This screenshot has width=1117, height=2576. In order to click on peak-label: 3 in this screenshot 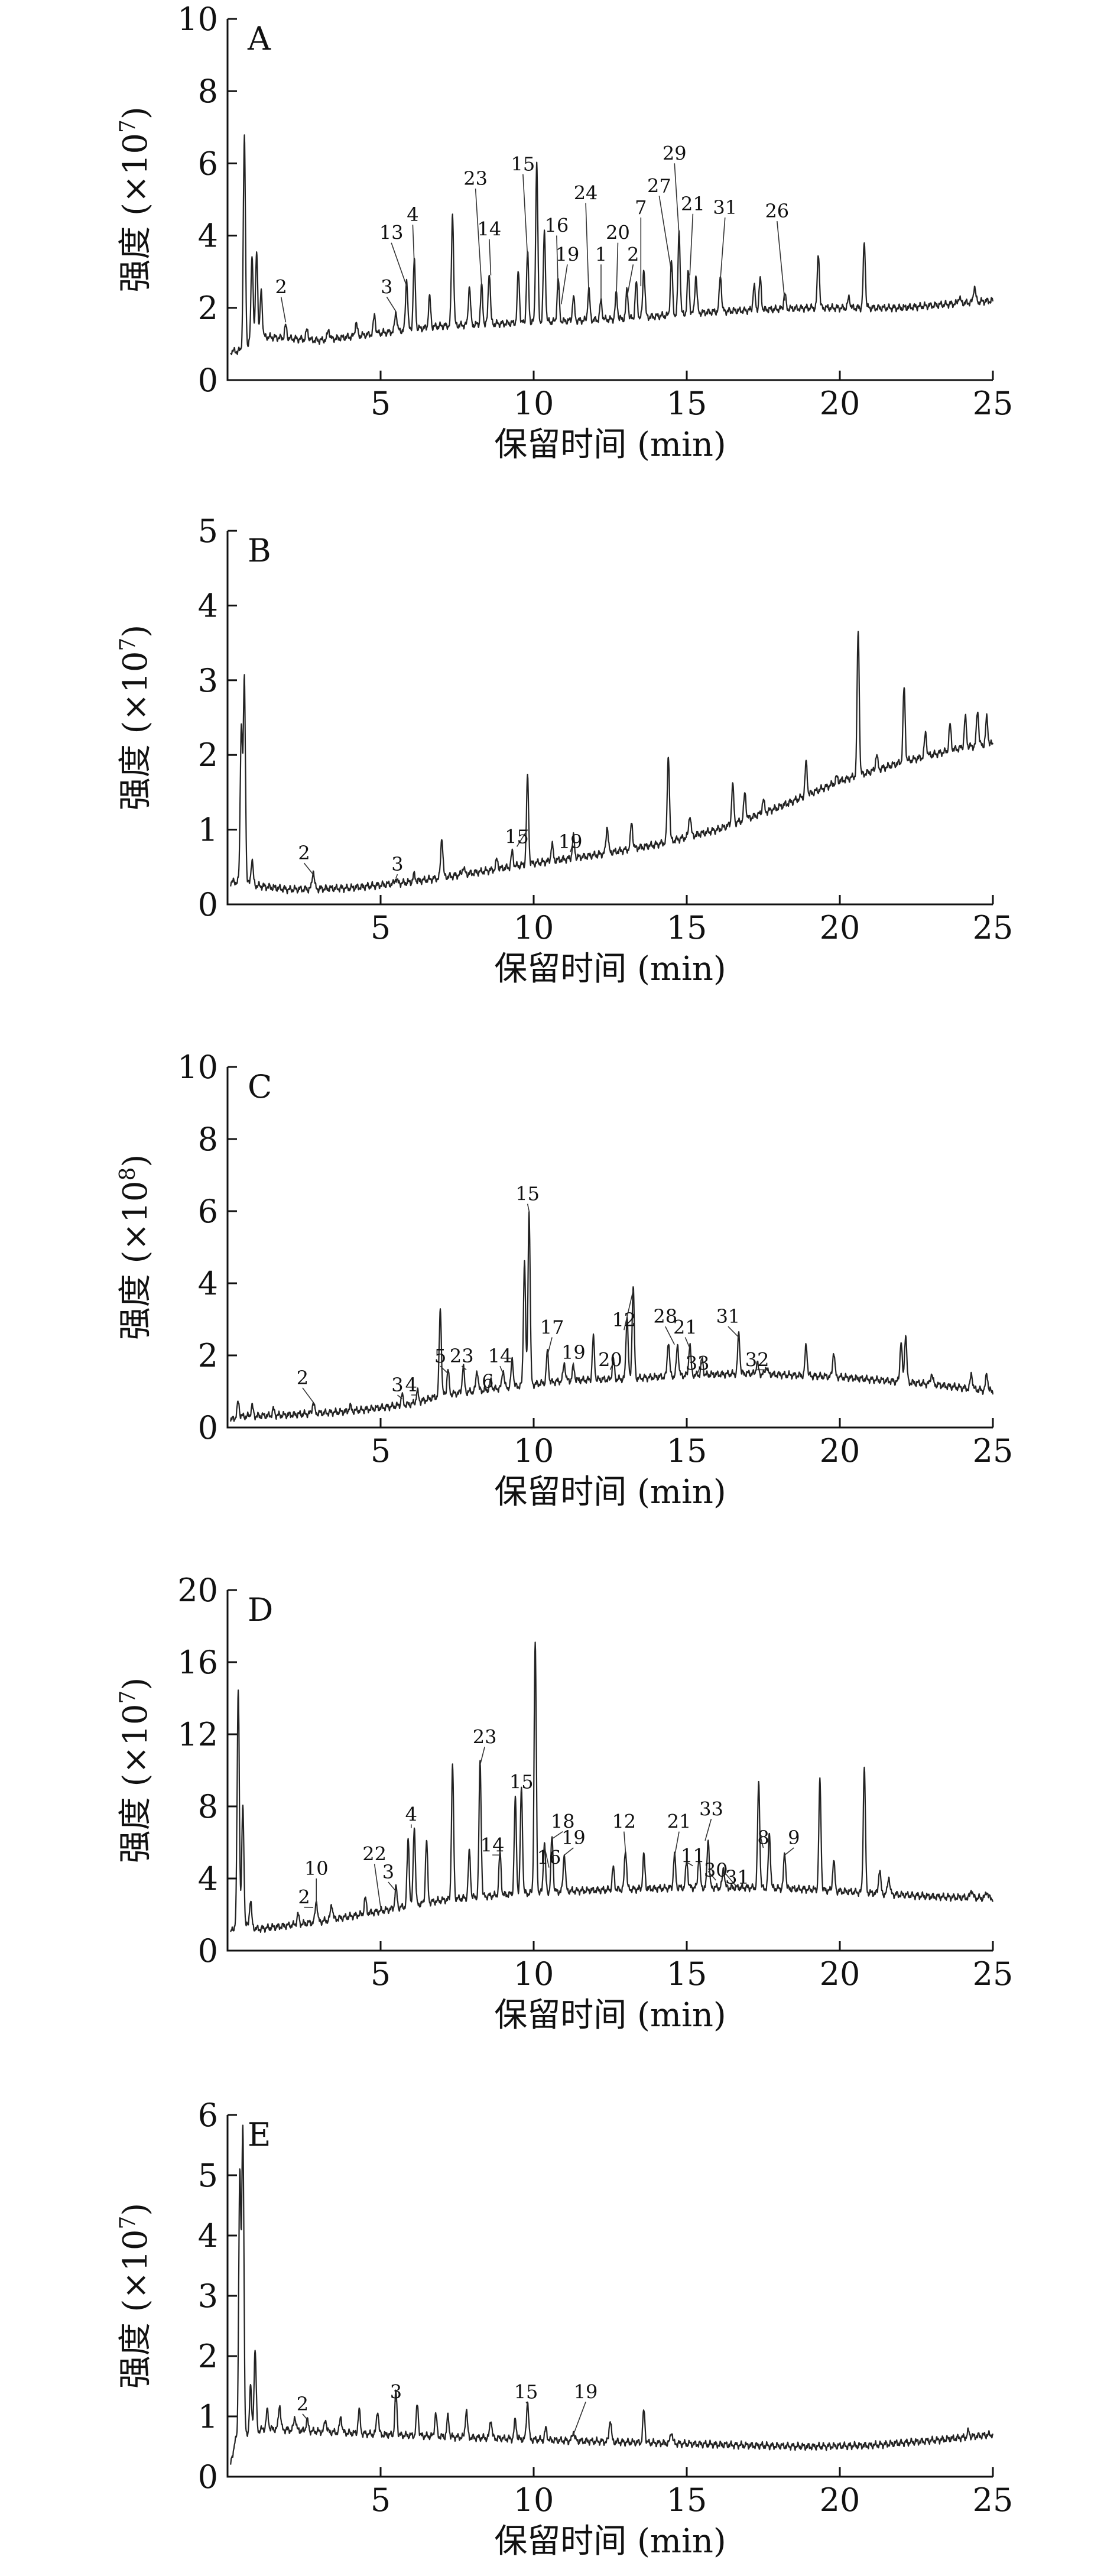, I will do `click(397, 864)`.